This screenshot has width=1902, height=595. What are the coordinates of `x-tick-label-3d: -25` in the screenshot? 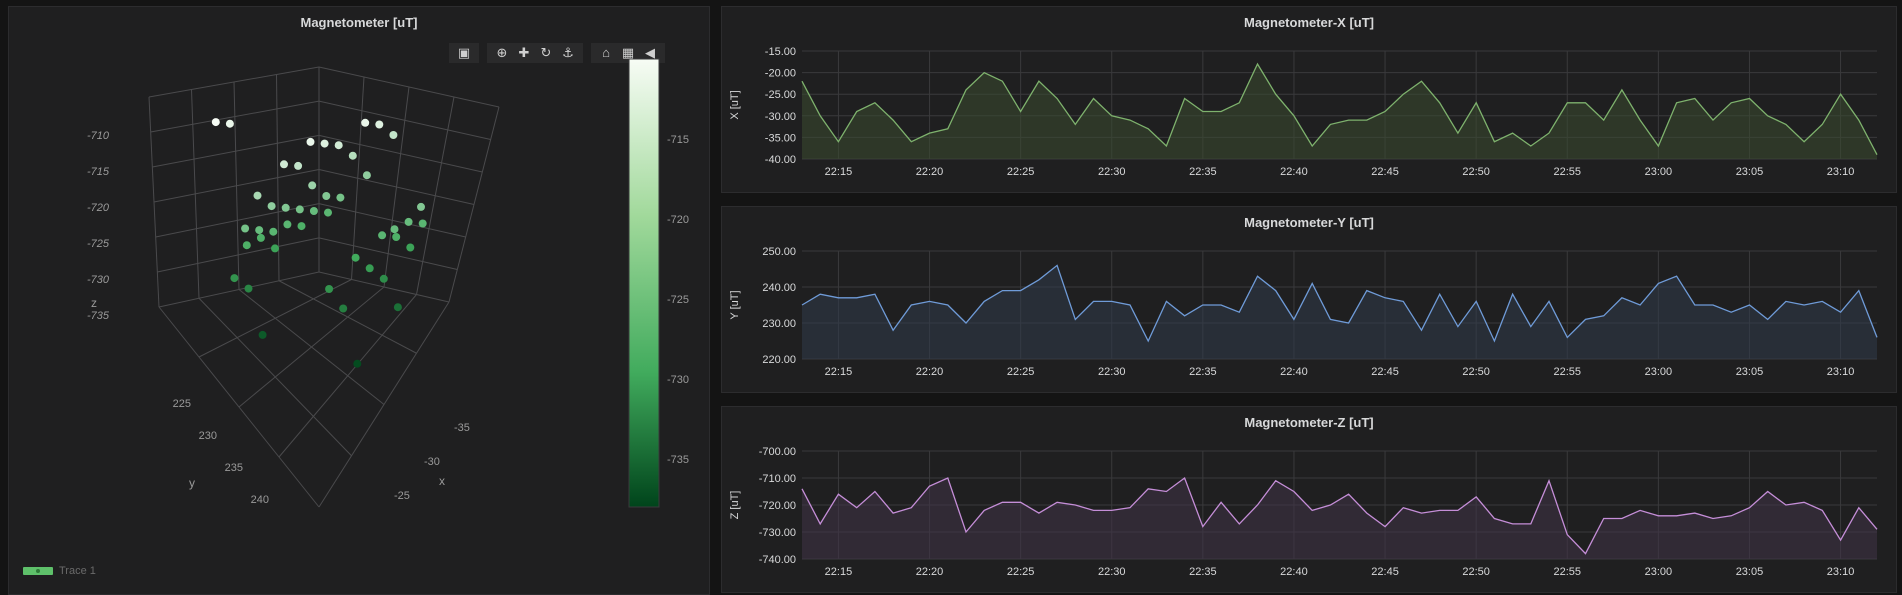 It's located at (402, 496).